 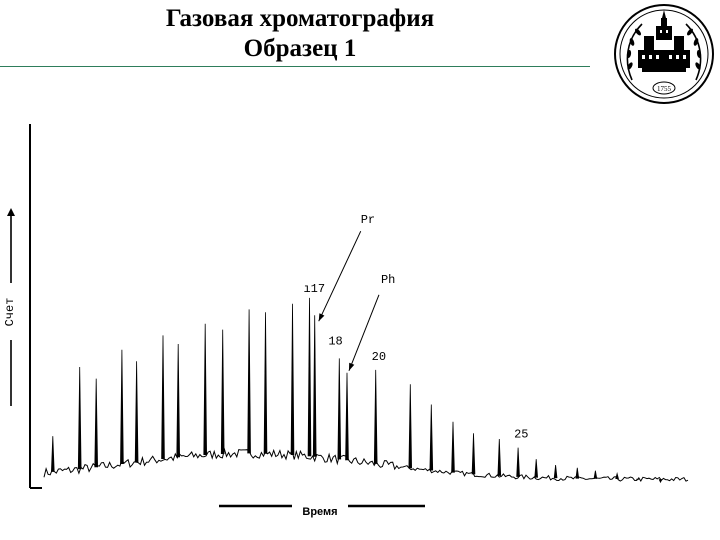 What do you see at coordinates (351, 366) in the screenshot?
I see `annotation-ph-arrow-head` at bounding box center [351, 366].